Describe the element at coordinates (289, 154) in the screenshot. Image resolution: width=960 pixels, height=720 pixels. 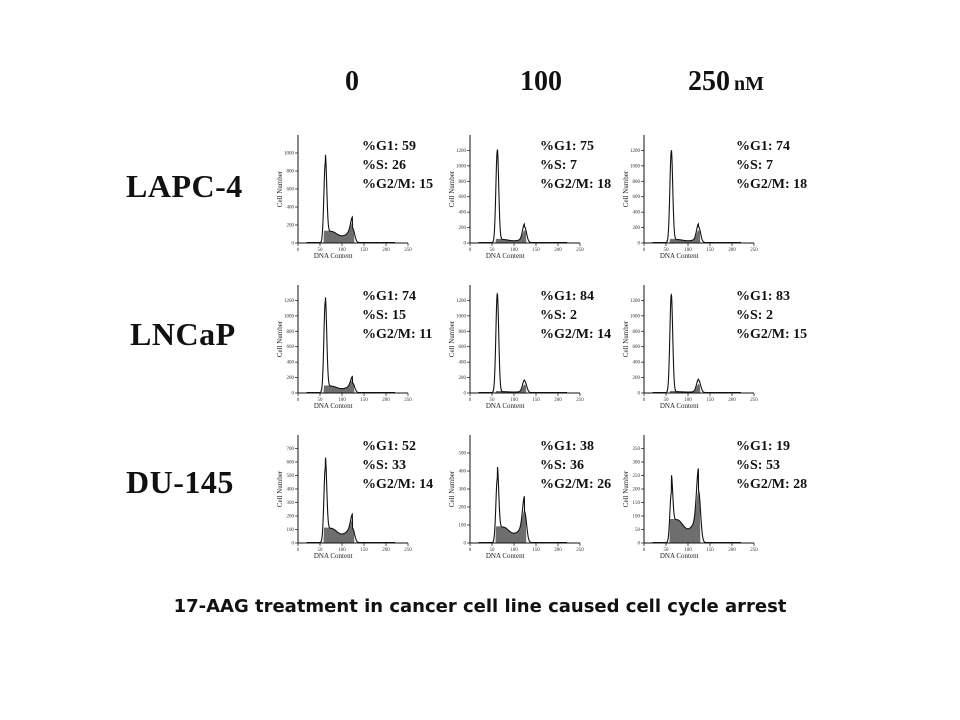
I see `y-tick-label: 1000` at that location.